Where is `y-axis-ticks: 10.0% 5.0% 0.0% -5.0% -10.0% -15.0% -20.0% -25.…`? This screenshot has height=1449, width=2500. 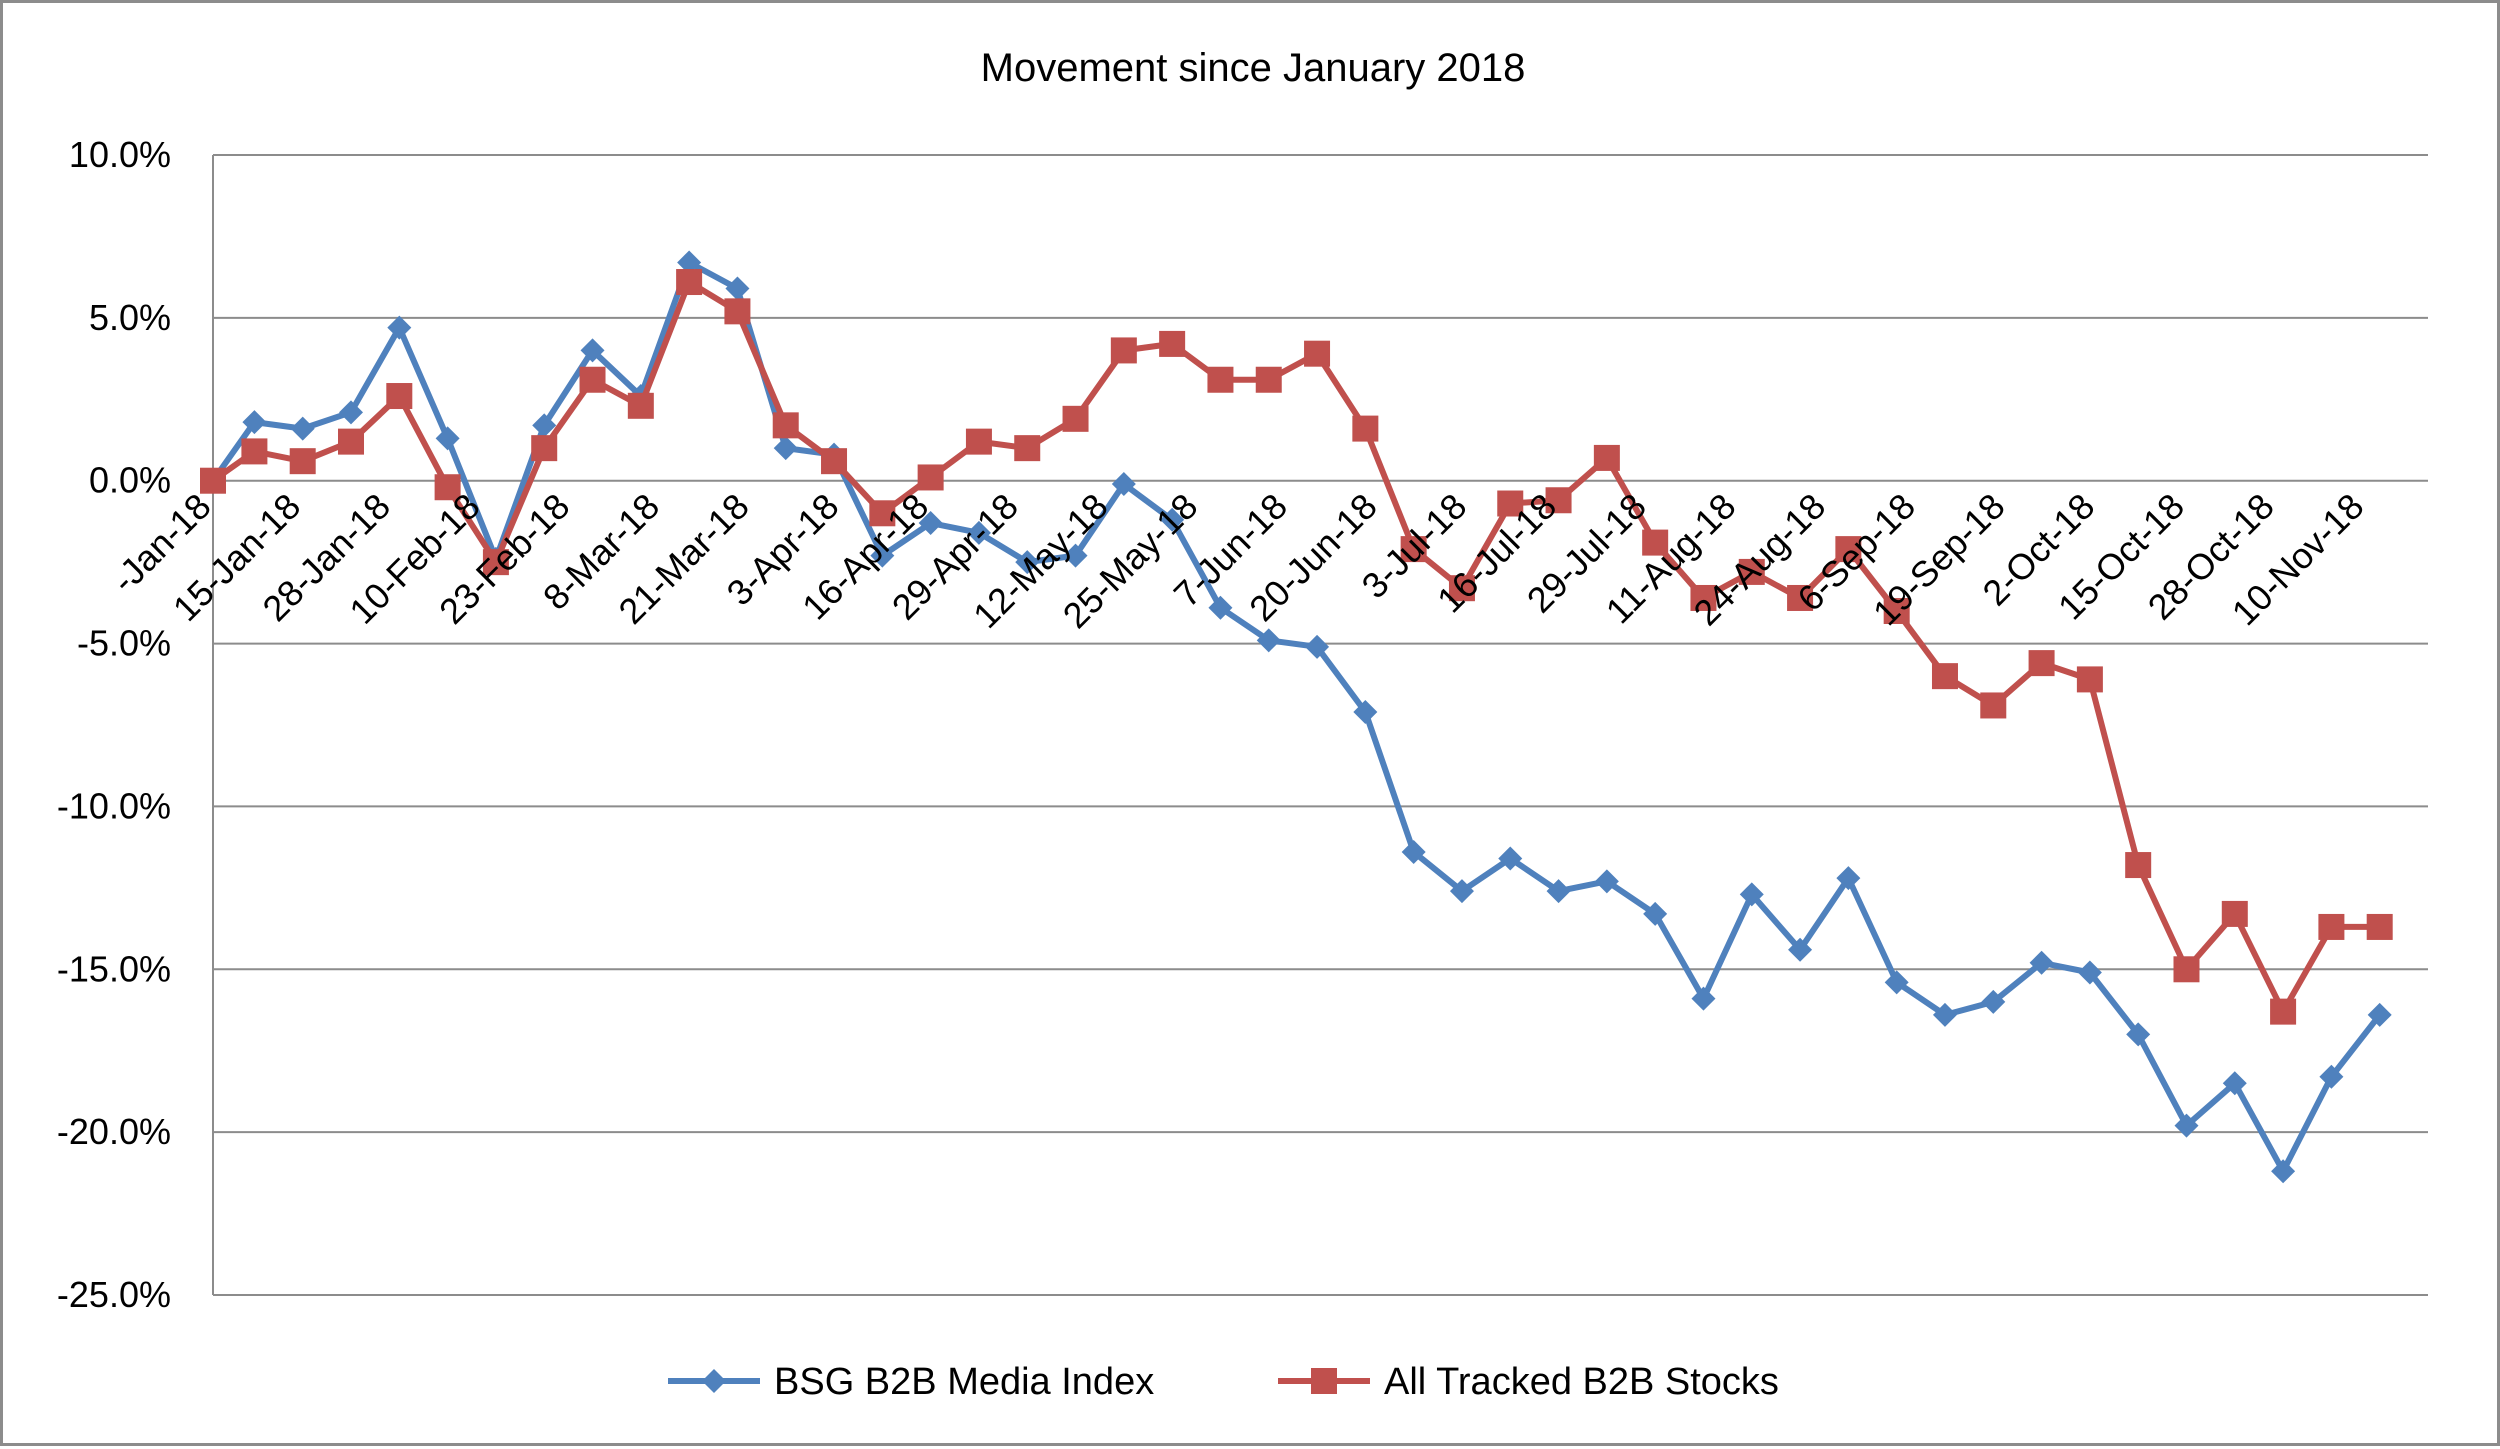
y-axis-ticks: 10.0% 5.0% 0.0% -5.0% -10.0% -15.0% -20.0% -25.… is located at coordinates (114, 724).